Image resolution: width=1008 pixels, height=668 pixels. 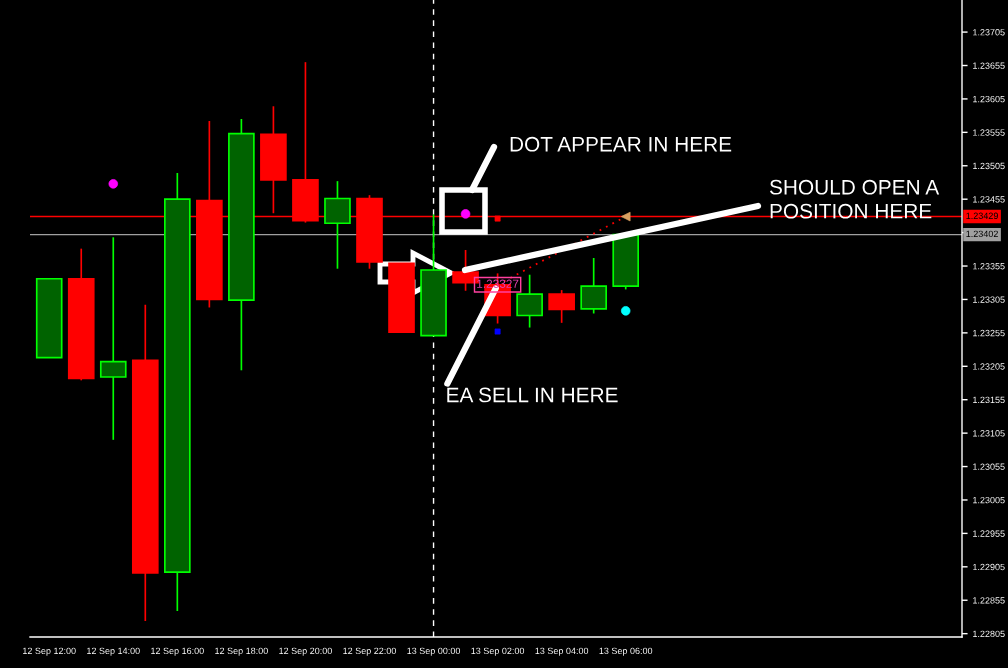 What do you see at coordinates (989, 32) in the screenshot?
I see `y-tick-label: 1.23705` at bounding box center [989, 32].